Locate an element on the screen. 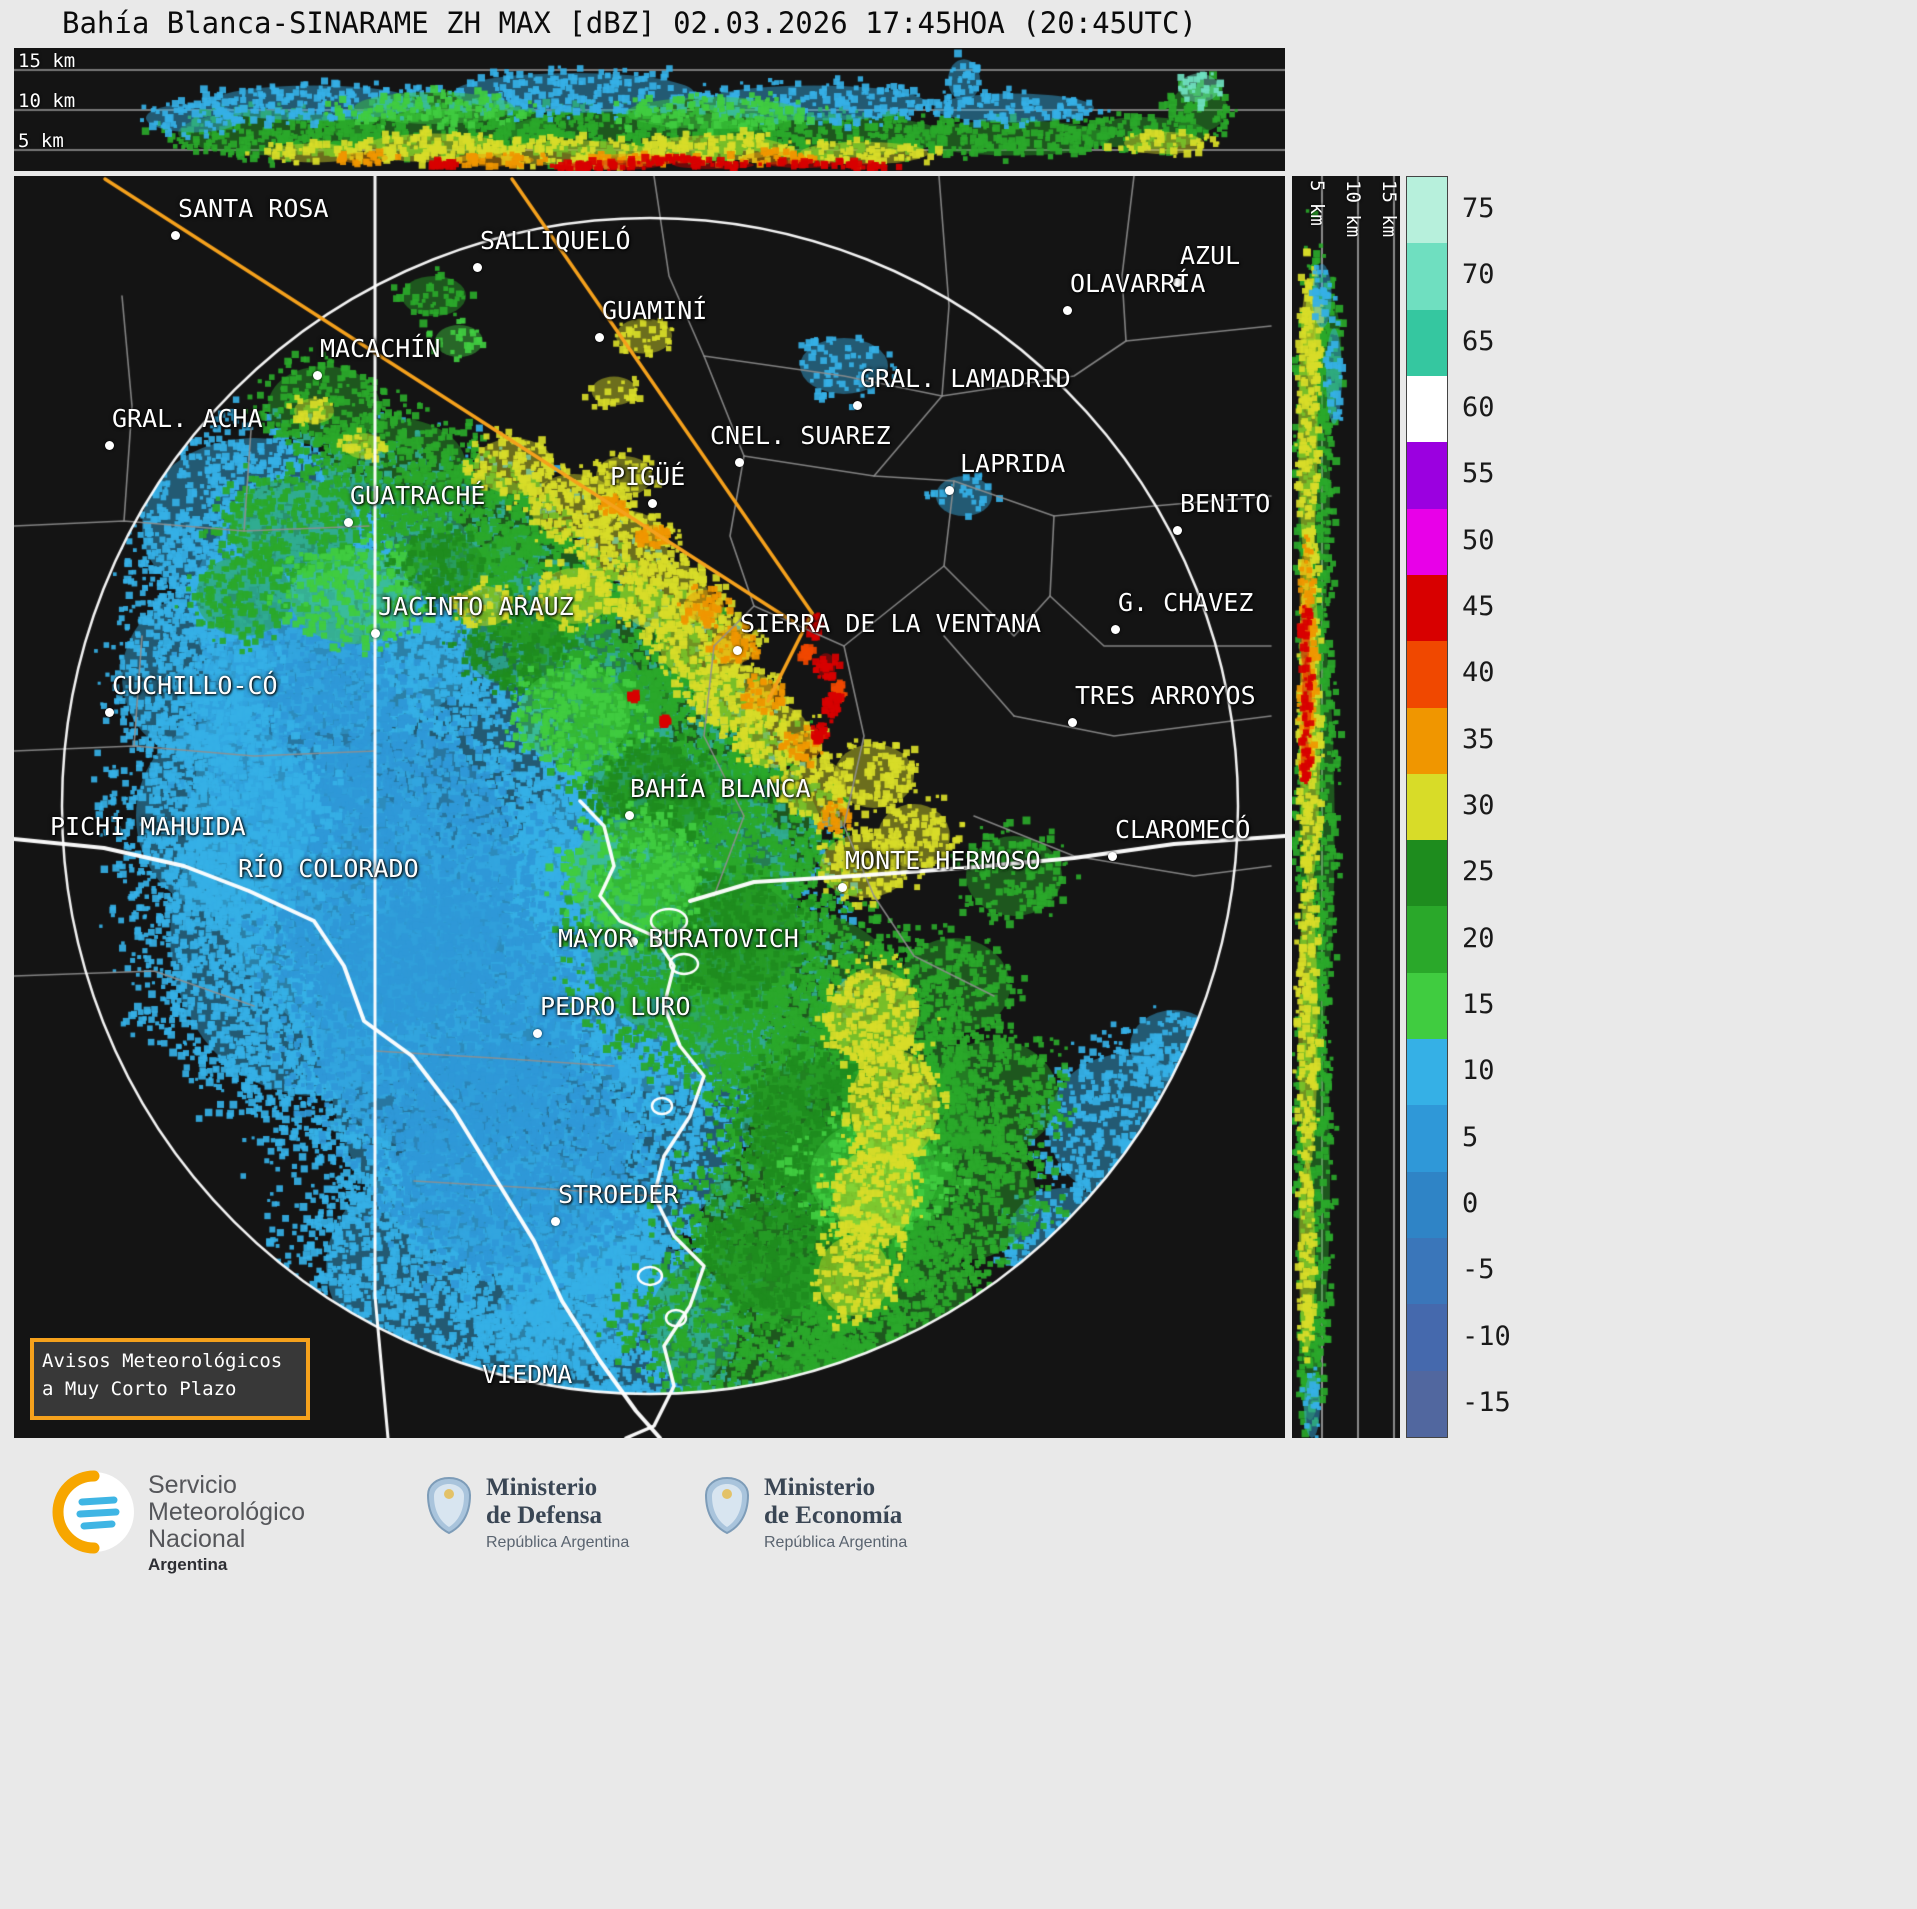 This screenshot has width=1917, height=1909. colorbar-tick: -5 is located at coordinates (1478, 1270).